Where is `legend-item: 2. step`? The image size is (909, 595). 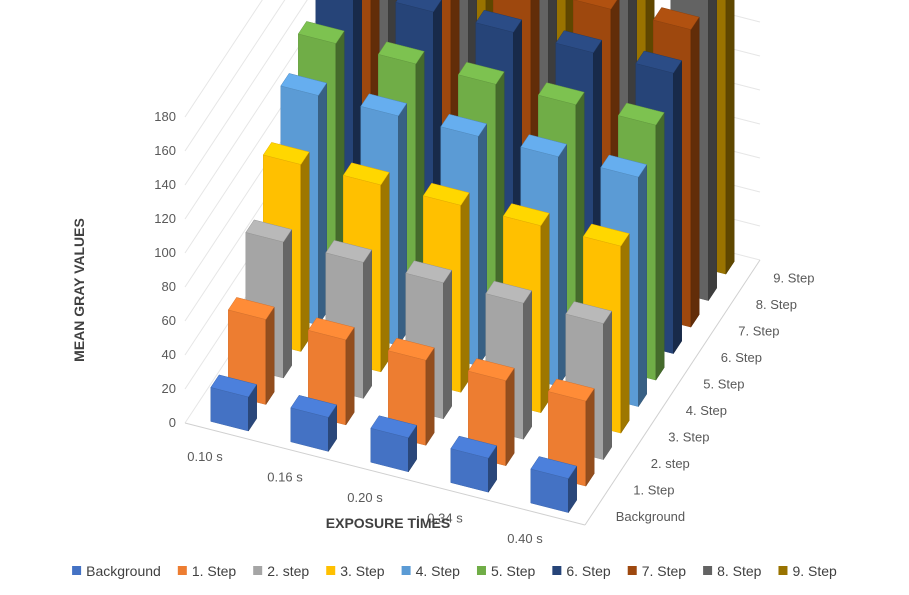 legend-item: 2. step is located at coordinates (281, 571).